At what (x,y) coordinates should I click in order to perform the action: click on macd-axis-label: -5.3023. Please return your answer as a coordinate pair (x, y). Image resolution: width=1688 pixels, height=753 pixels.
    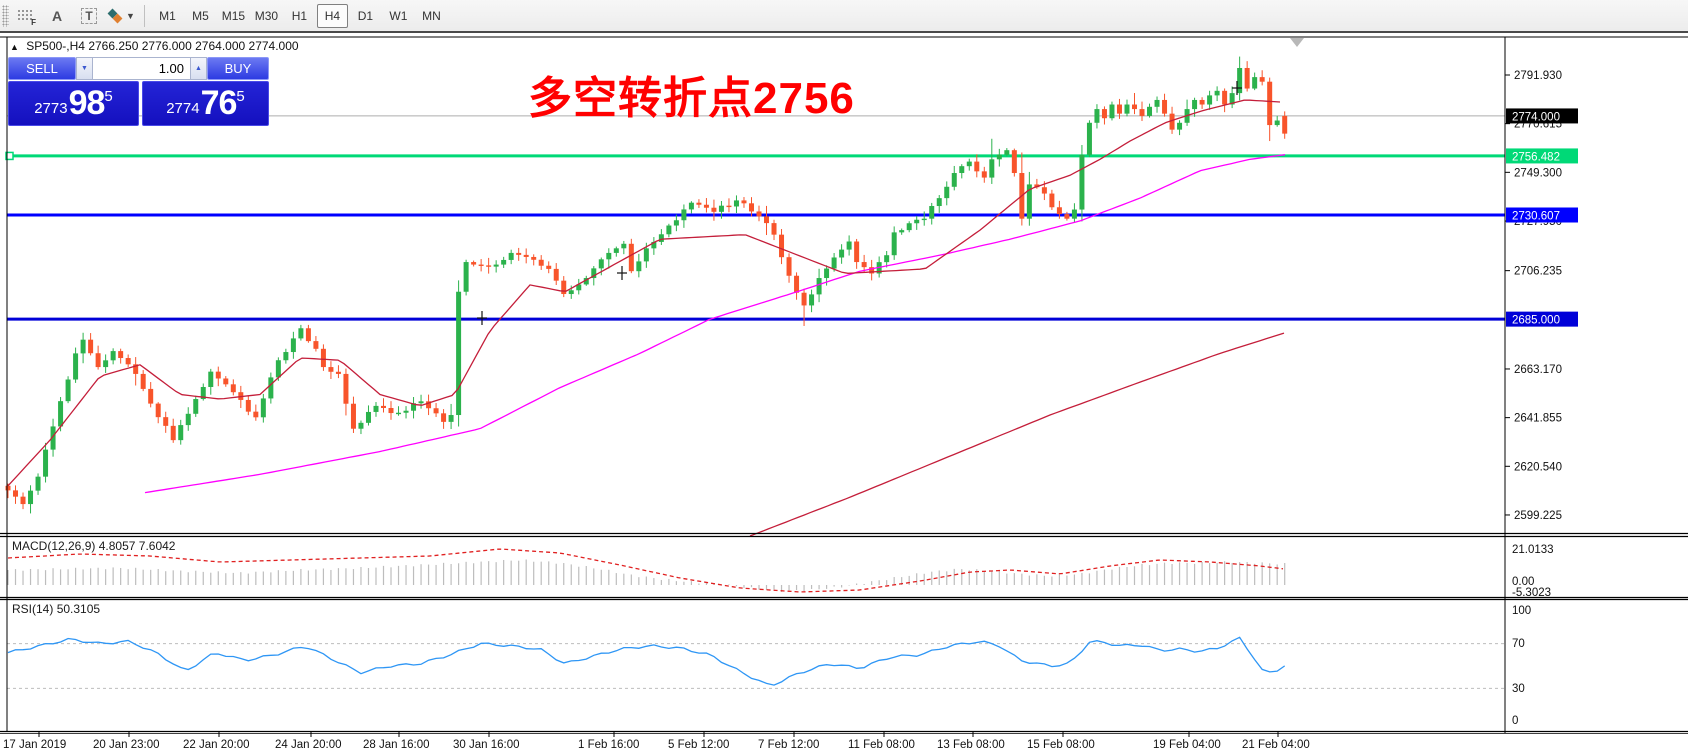
    Looking at the image, I should click on (1531, 593).